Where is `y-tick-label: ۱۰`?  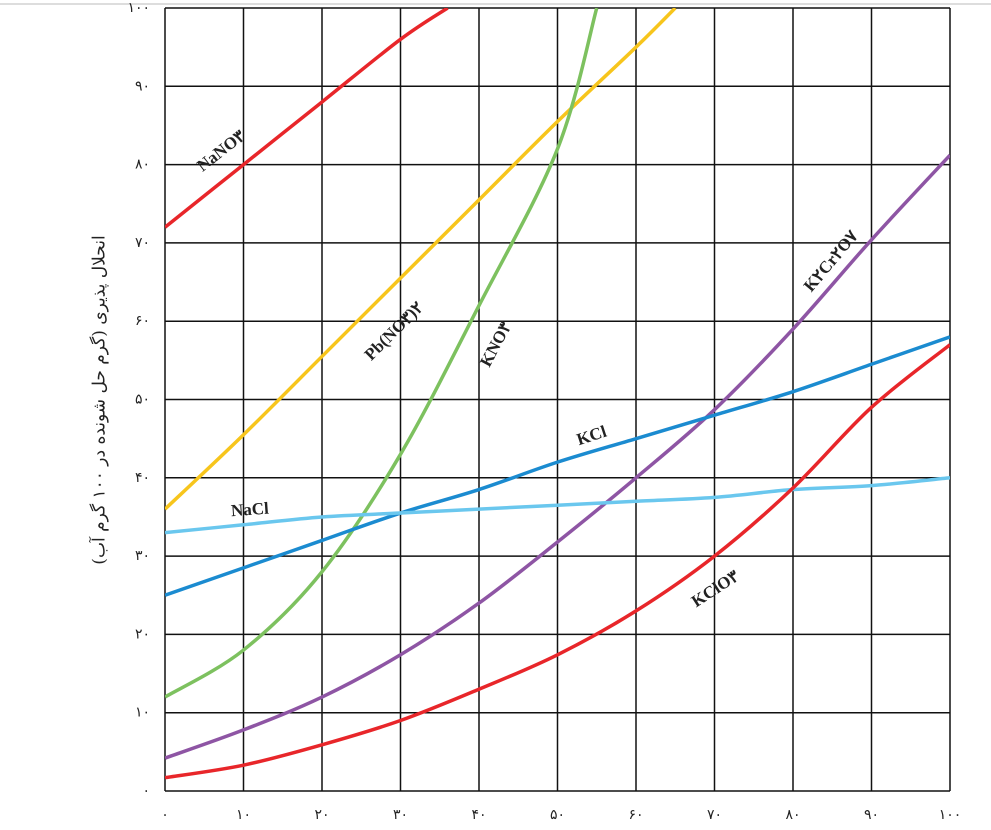 y-tick-label: ۱۰ is located at coordinates (142, 713).